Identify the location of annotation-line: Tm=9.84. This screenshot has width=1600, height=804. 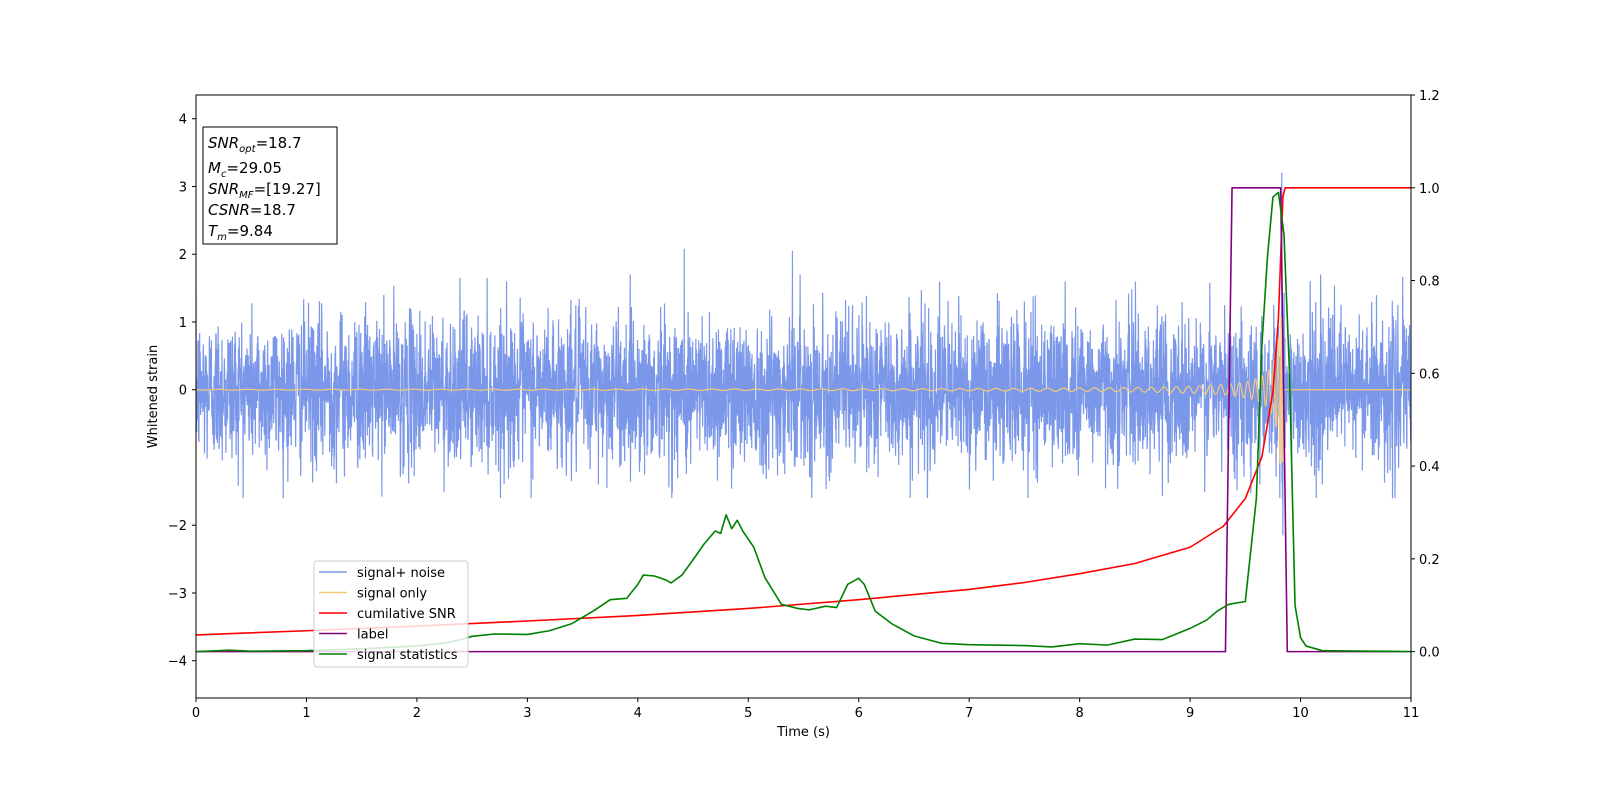
(240, 232).